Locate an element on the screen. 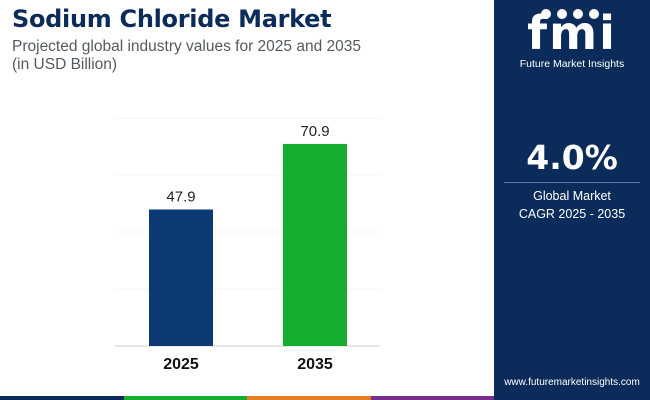 The image size is (650, 400). value-label-2025: 47.9 is located at coordinates (180, 196).